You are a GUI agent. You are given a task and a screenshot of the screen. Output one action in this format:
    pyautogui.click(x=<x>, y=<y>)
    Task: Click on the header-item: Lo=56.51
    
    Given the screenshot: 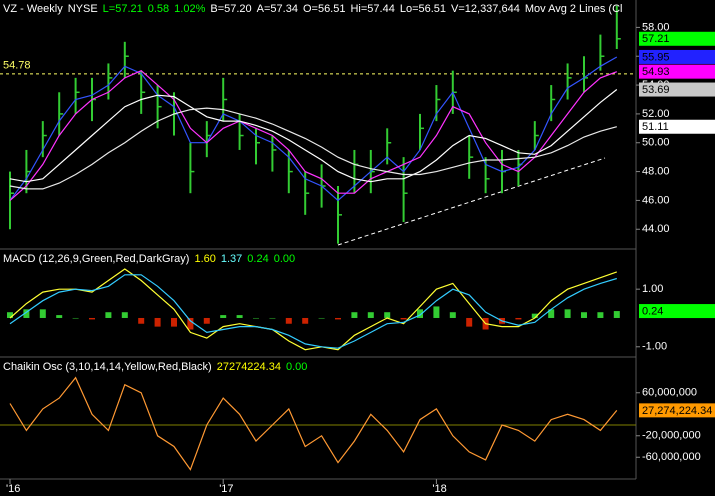 What is the action you would take?
    pyautogui.click(x=423, y=9)
    